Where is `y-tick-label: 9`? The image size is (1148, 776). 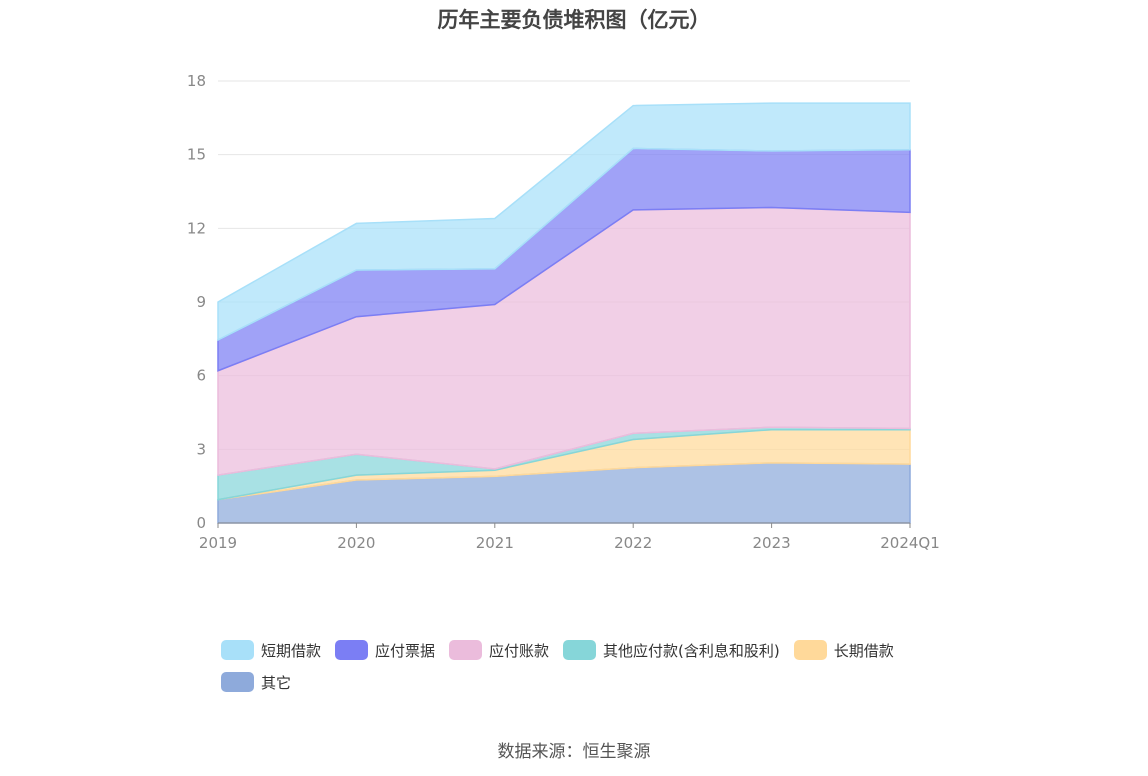
y-tick-label: 9 is located at coordinates (201, 302).